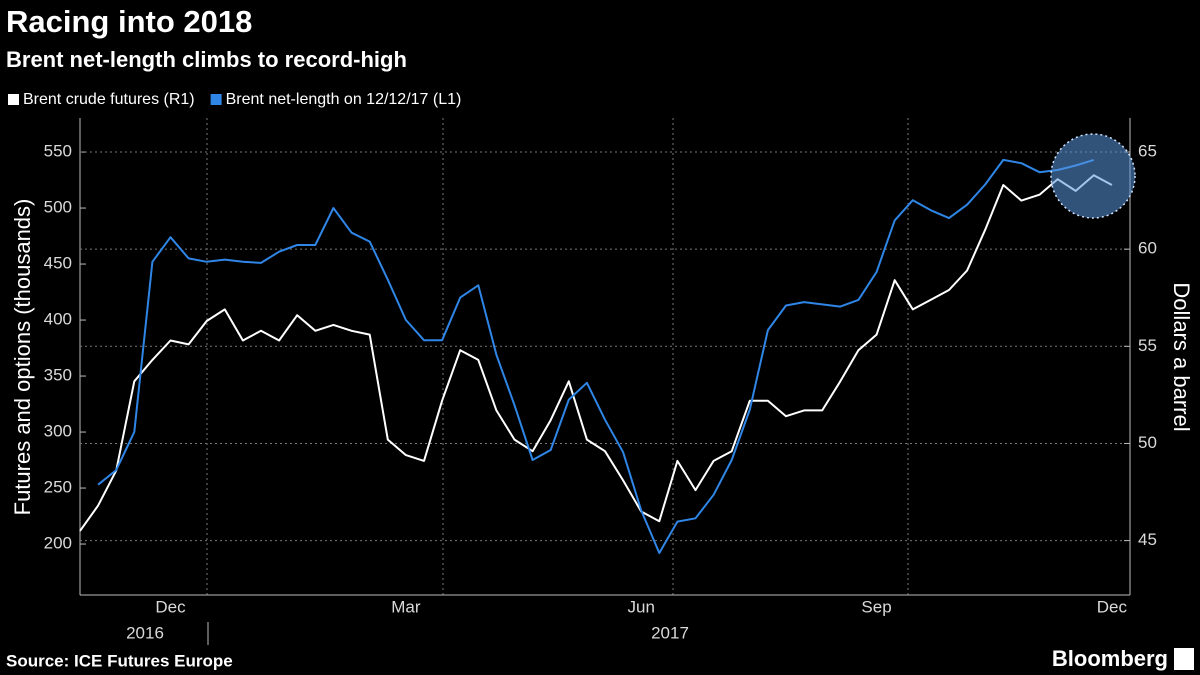  Describe the element at coordinates (1181, 356) in the screenshot. I see `y2-axis-label: Dollars a barrel` at that location.